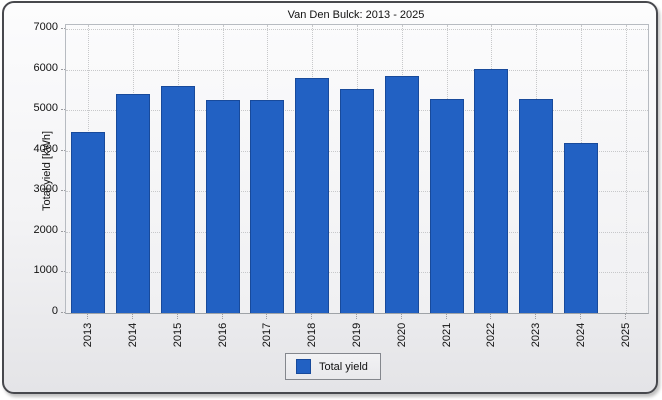 The height and width of the screenshot is (400, 662). I want to click on x-axis-label-2018: 2018, so click(312, 335).